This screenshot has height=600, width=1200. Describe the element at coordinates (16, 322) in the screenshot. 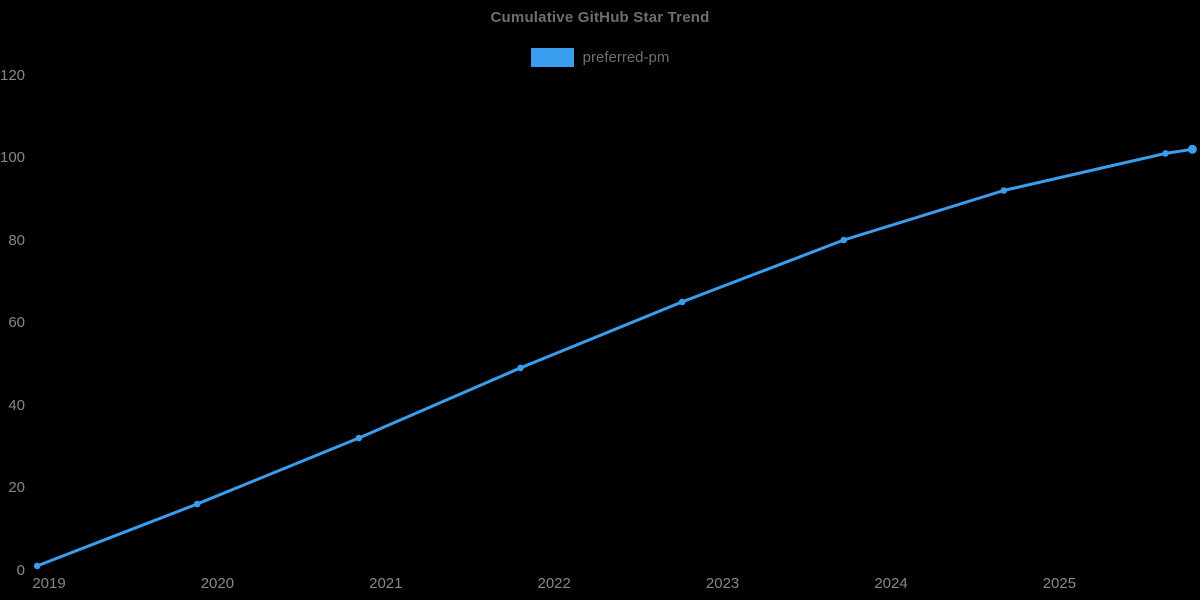

I see `y-tick-label: 60` at that location.